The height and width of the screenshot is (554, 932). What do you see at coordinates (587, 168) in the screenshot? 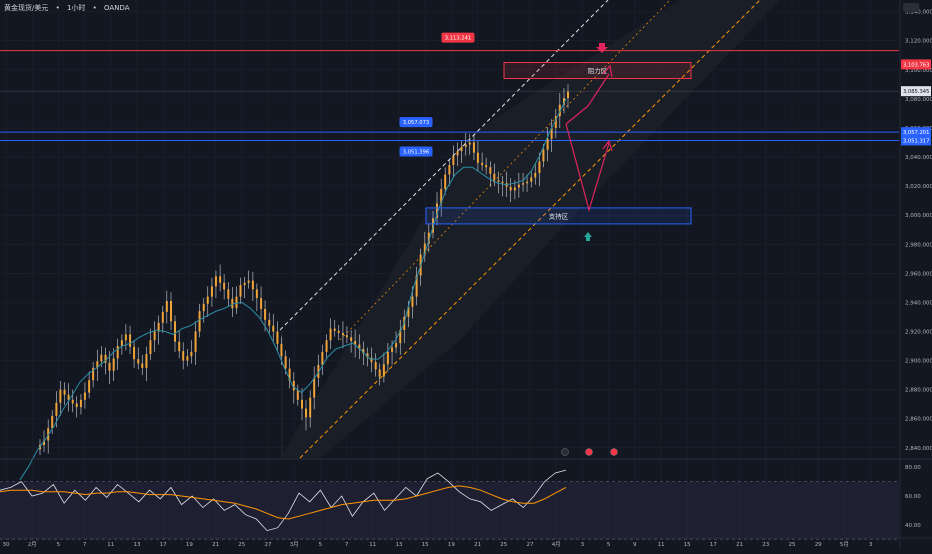
I see `projection-down-up-path` at bounding box center [587, 168].